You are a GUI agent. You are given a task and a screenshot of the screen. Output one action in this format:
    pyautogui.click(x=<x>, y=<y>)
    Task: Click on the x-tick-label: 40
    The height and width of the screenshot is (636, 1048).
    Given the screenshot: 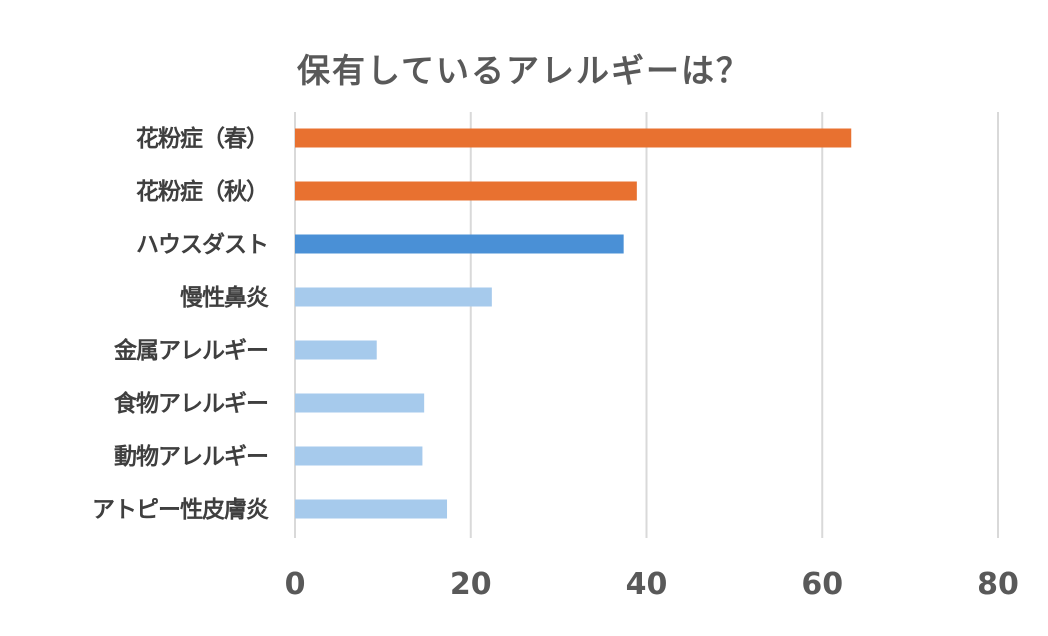 What is the action you would take?
    pyautogui.click(x=647, y=584)
    